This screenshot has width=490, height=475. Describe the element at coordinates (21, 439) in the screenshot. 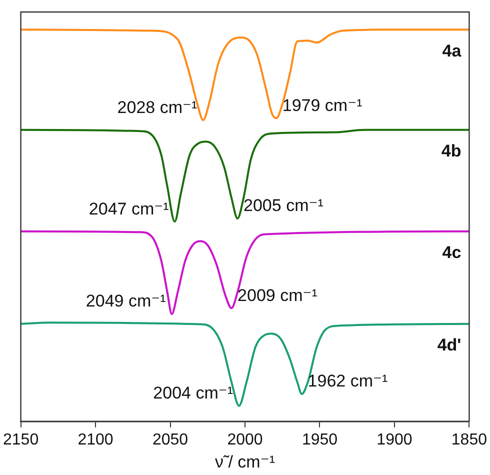

I see `x-tick-label: 2150` at that location.